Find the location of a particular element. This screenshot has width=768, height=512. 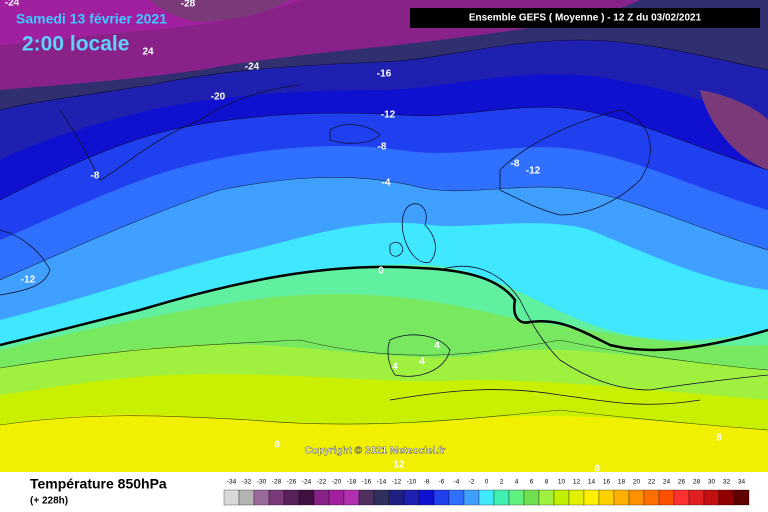

scale-label: 14 is located at coordinates (592, 482).